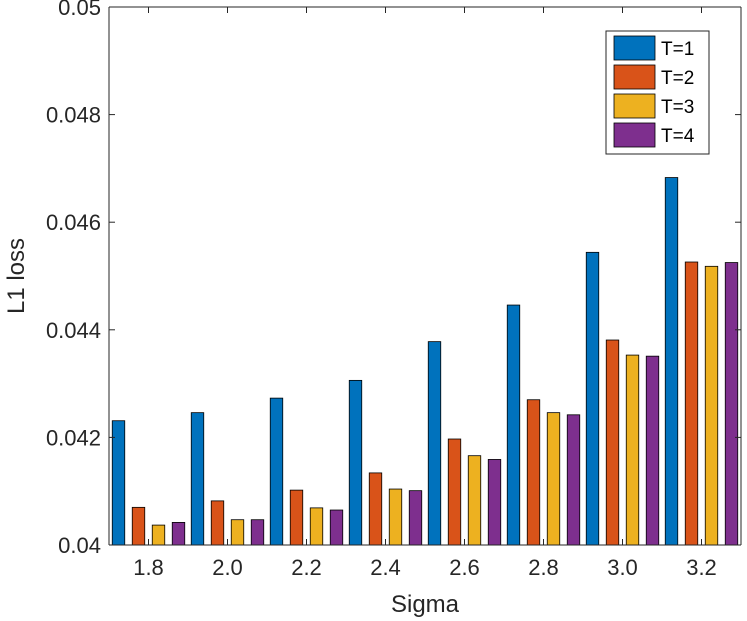  I want to click on x-tick-label: 2.8, so click(543, 567).